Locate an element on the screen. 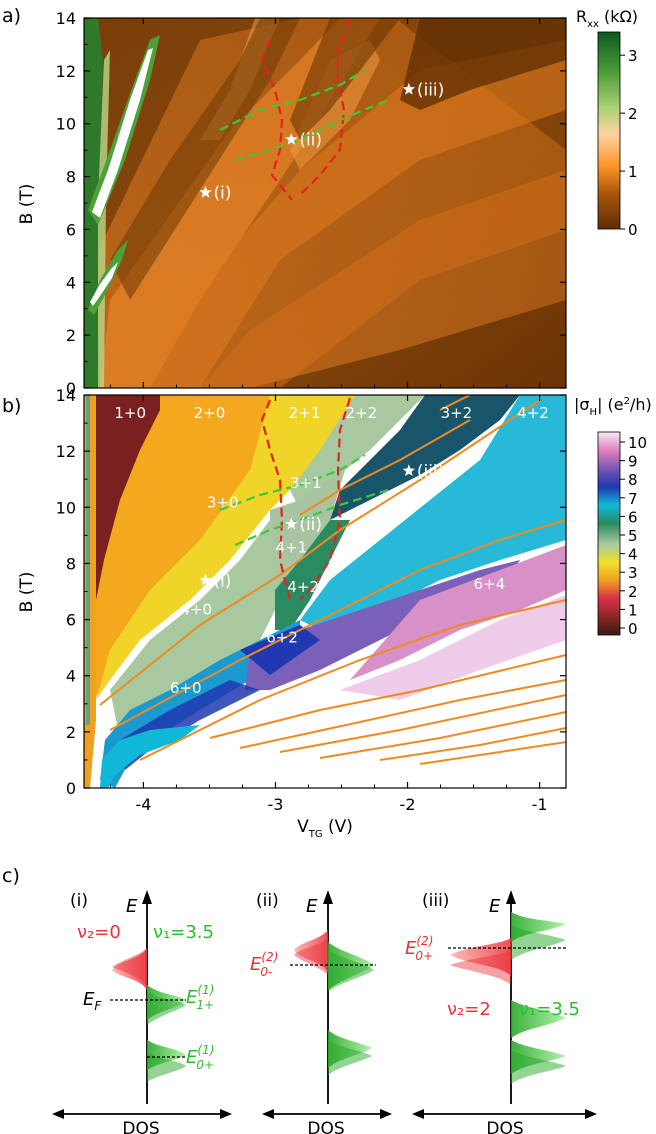  dos-iii-nu1: ν₁=3.5 is located at coordinates (549, 1009).